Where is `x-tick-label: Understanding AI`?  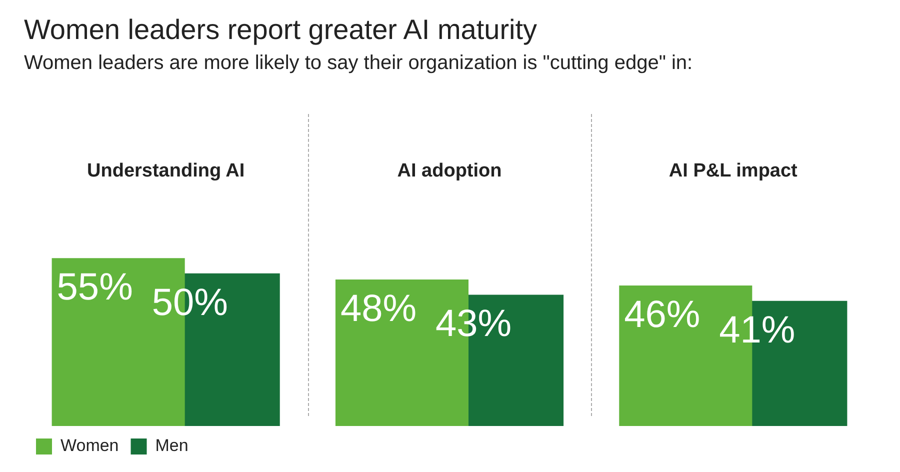
x-tick-label: Understanding AI is located at coordinates (166, 171).